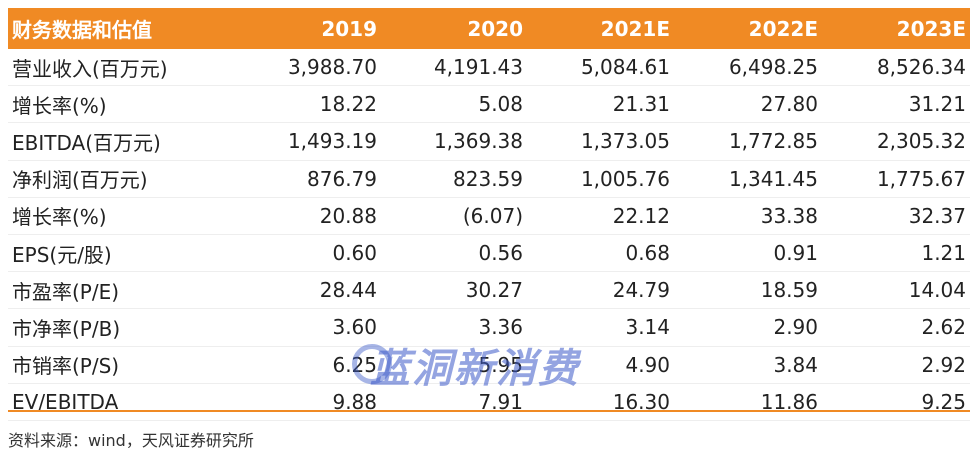  Describe the element at coordinates (789, 215) in the screenshot. I see `value-cell: 33.38` at that location.